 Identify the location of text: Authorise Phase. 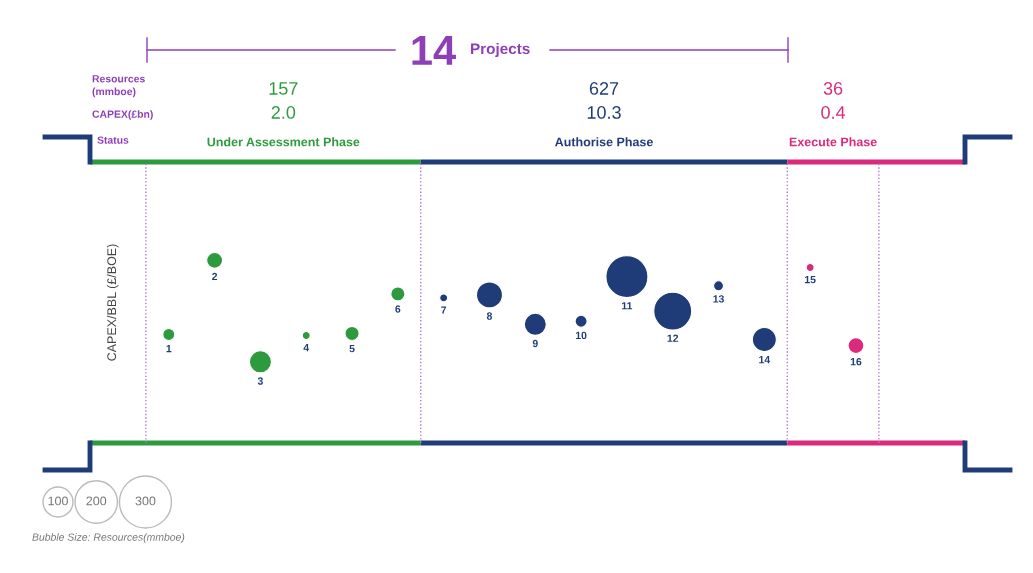
(604, 142).